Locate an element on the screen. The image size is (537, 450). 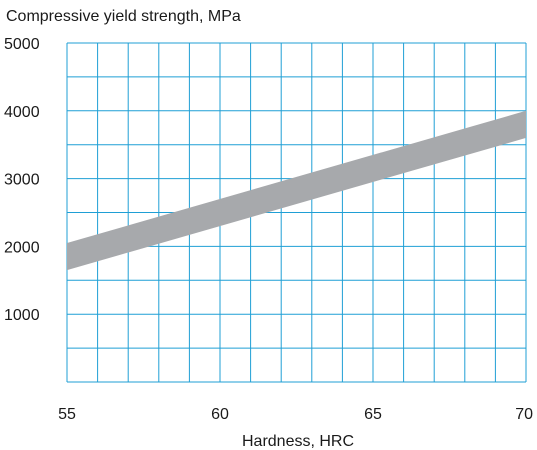
chart-title: Compressive yield strength, MPa is located at coordinates (123, 16).